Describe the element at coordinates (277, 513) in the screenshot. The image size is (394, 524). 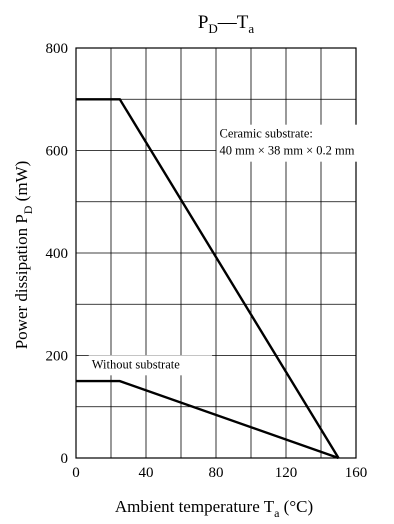
I see `x-axis-title-sub: a` at that location.